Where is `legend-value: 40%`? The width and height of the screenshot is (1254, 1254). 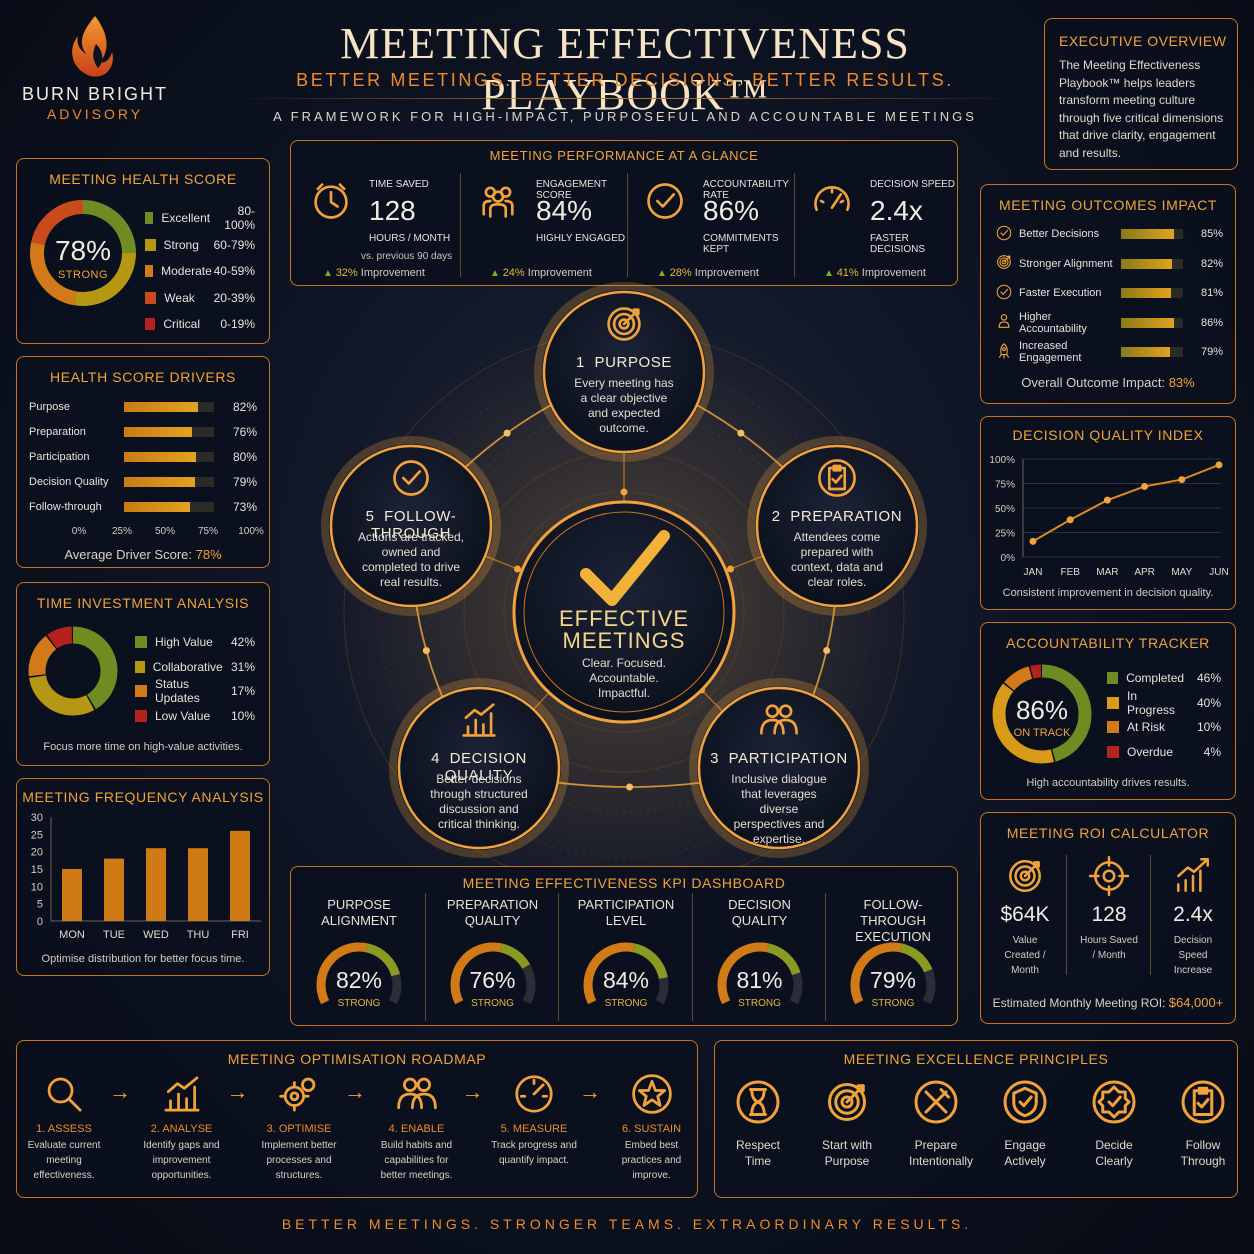
legend-value: 40% is located at coordinates (1208, 702).